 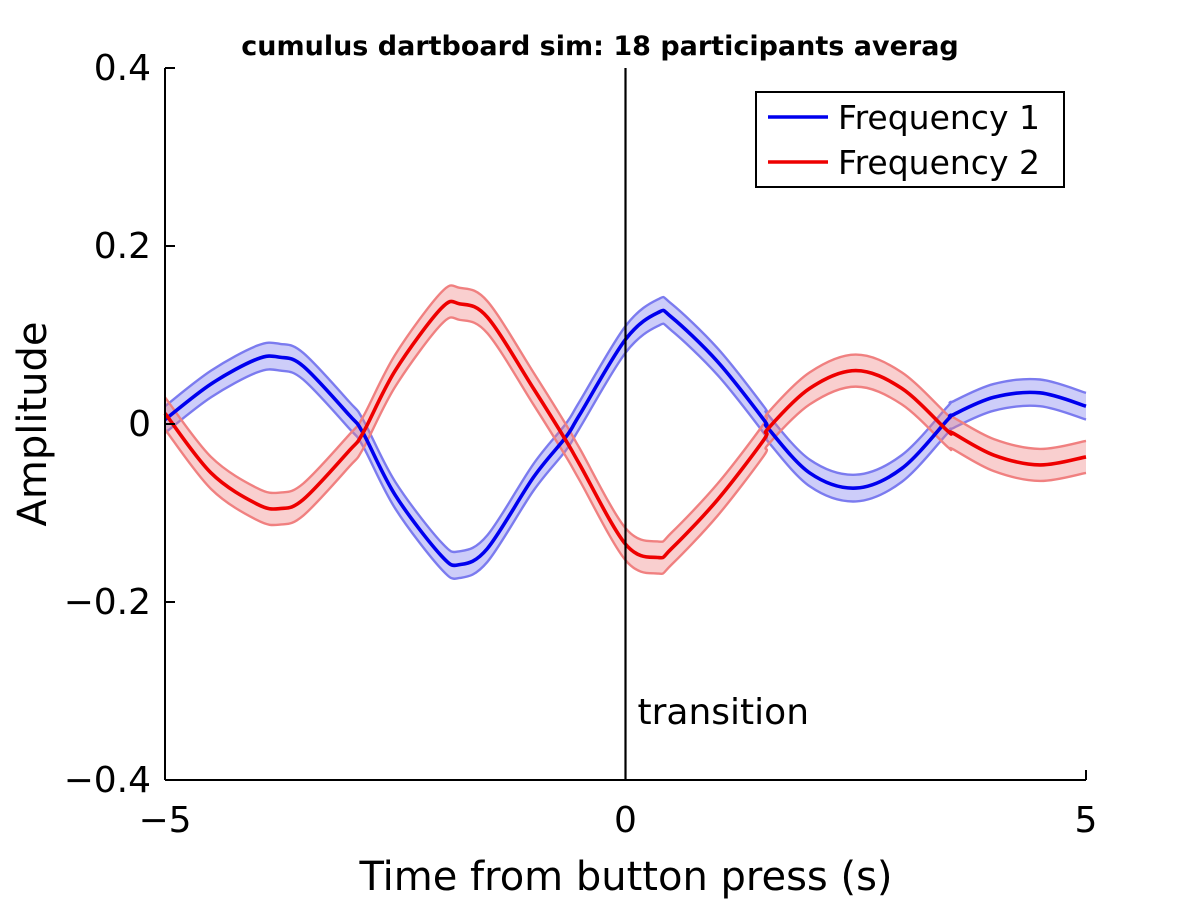 I want to click on x-tick-label: 5, so click(x=1086, y=820).